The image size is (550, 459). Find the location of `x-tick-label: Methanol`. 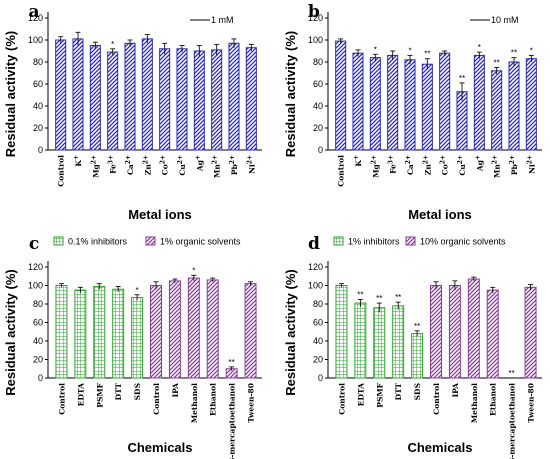

x-tick-label: Methanol is located at coordinates (474, 403).